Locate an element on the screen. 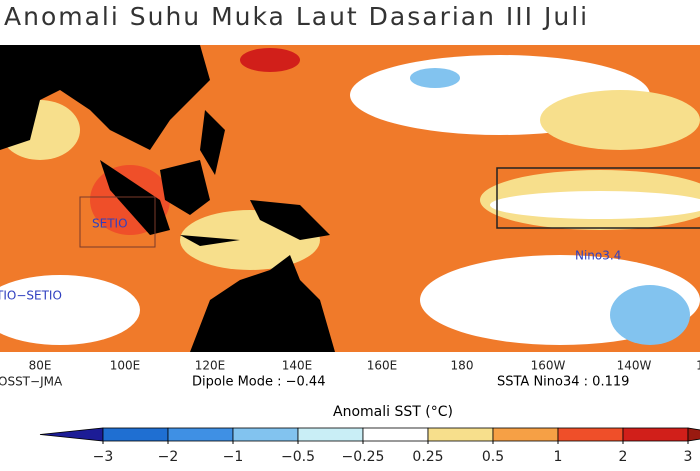 The width and height of the screenshot is (700, 471). colorbar-tick-label: 0.5 is located at coordinates (493, 457).